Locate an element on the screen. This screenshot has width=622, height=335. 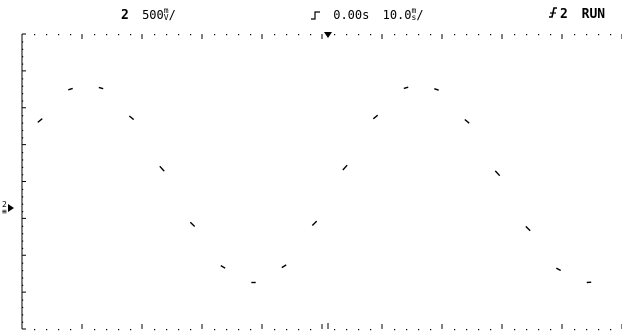
acquisition-state: RUN is located at coordinates (593, 14).